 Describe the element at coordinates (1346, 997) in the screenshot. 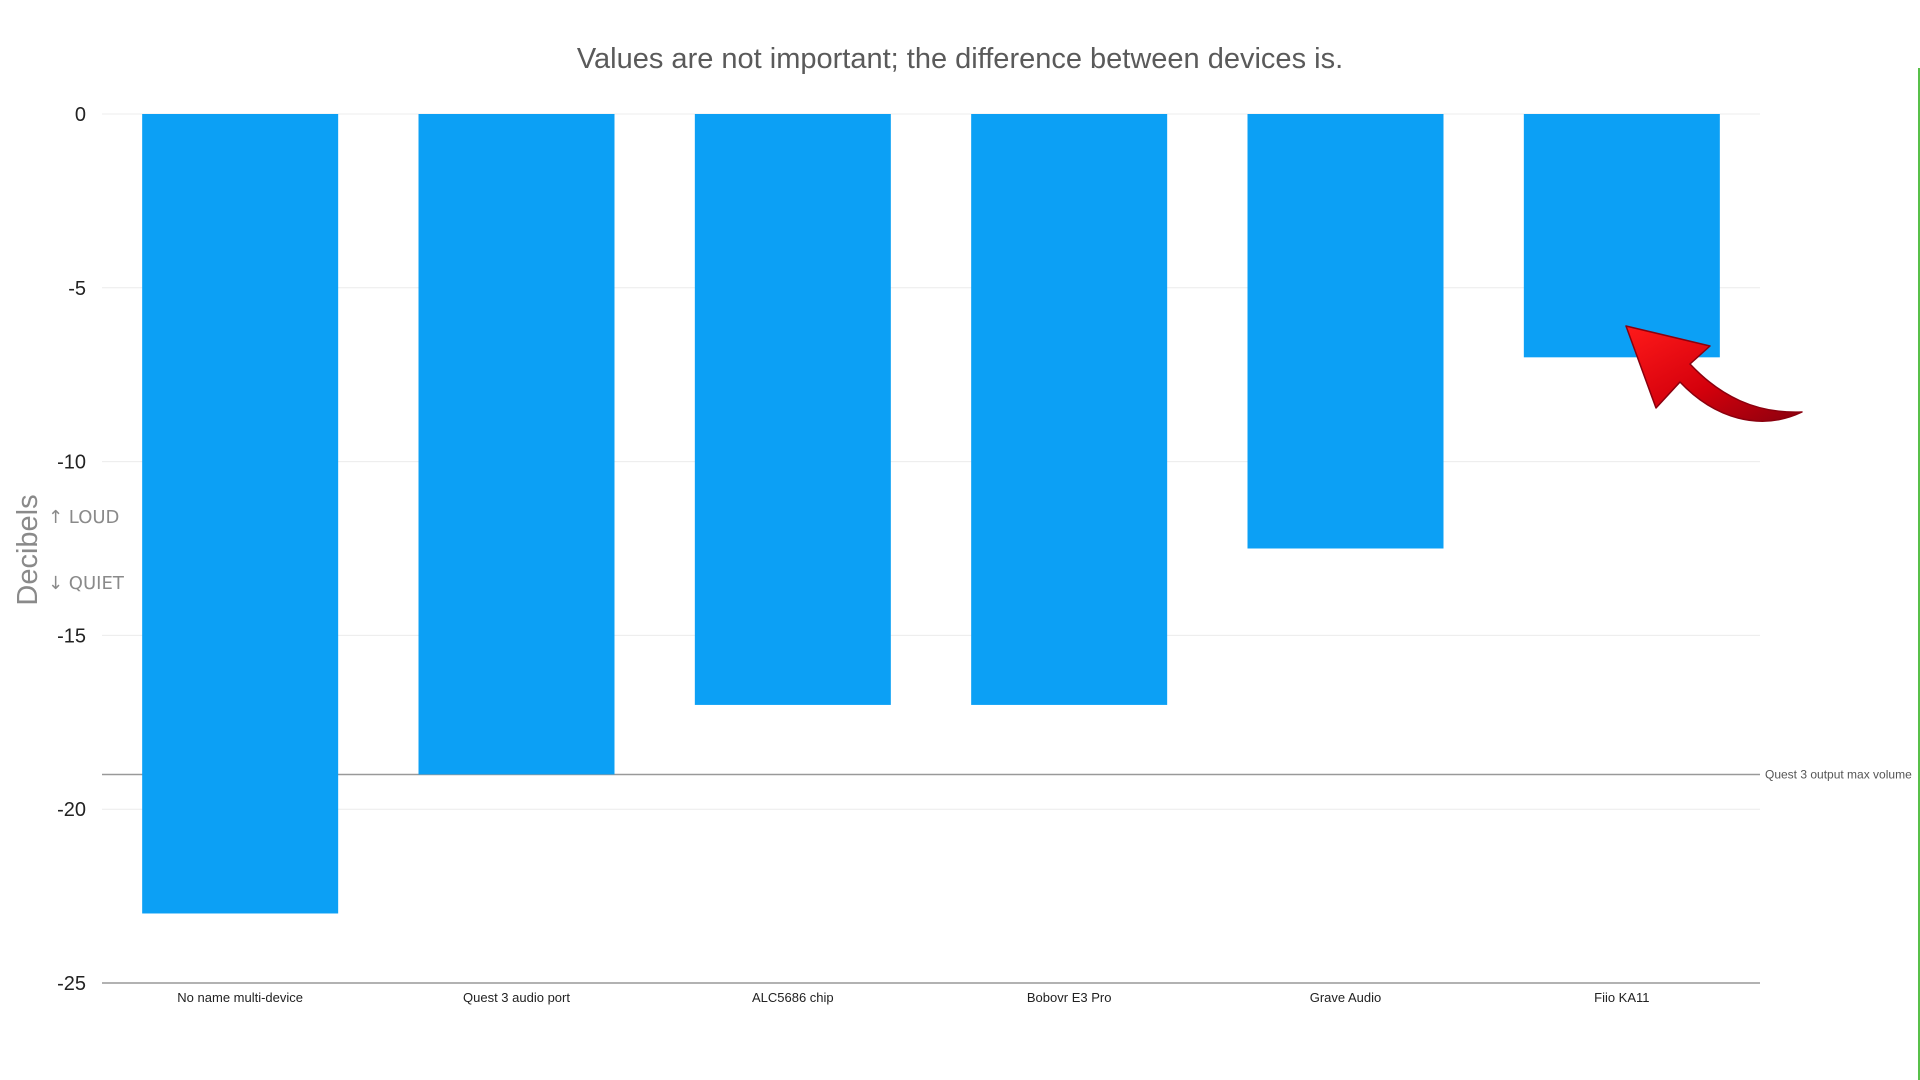

I see `x-tick-label: Grave Audio` at that location.